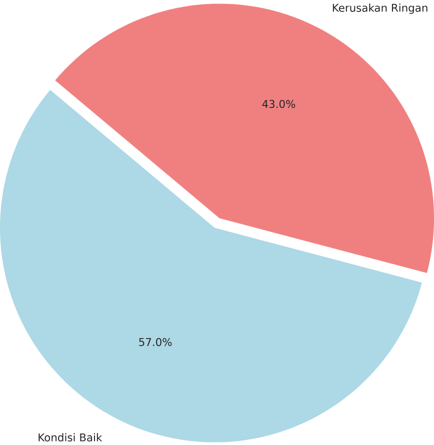  Describe the element at coordinates (380, 9) in the screenshot. I see `slice-label: Kerusakan Ringan` at that location.